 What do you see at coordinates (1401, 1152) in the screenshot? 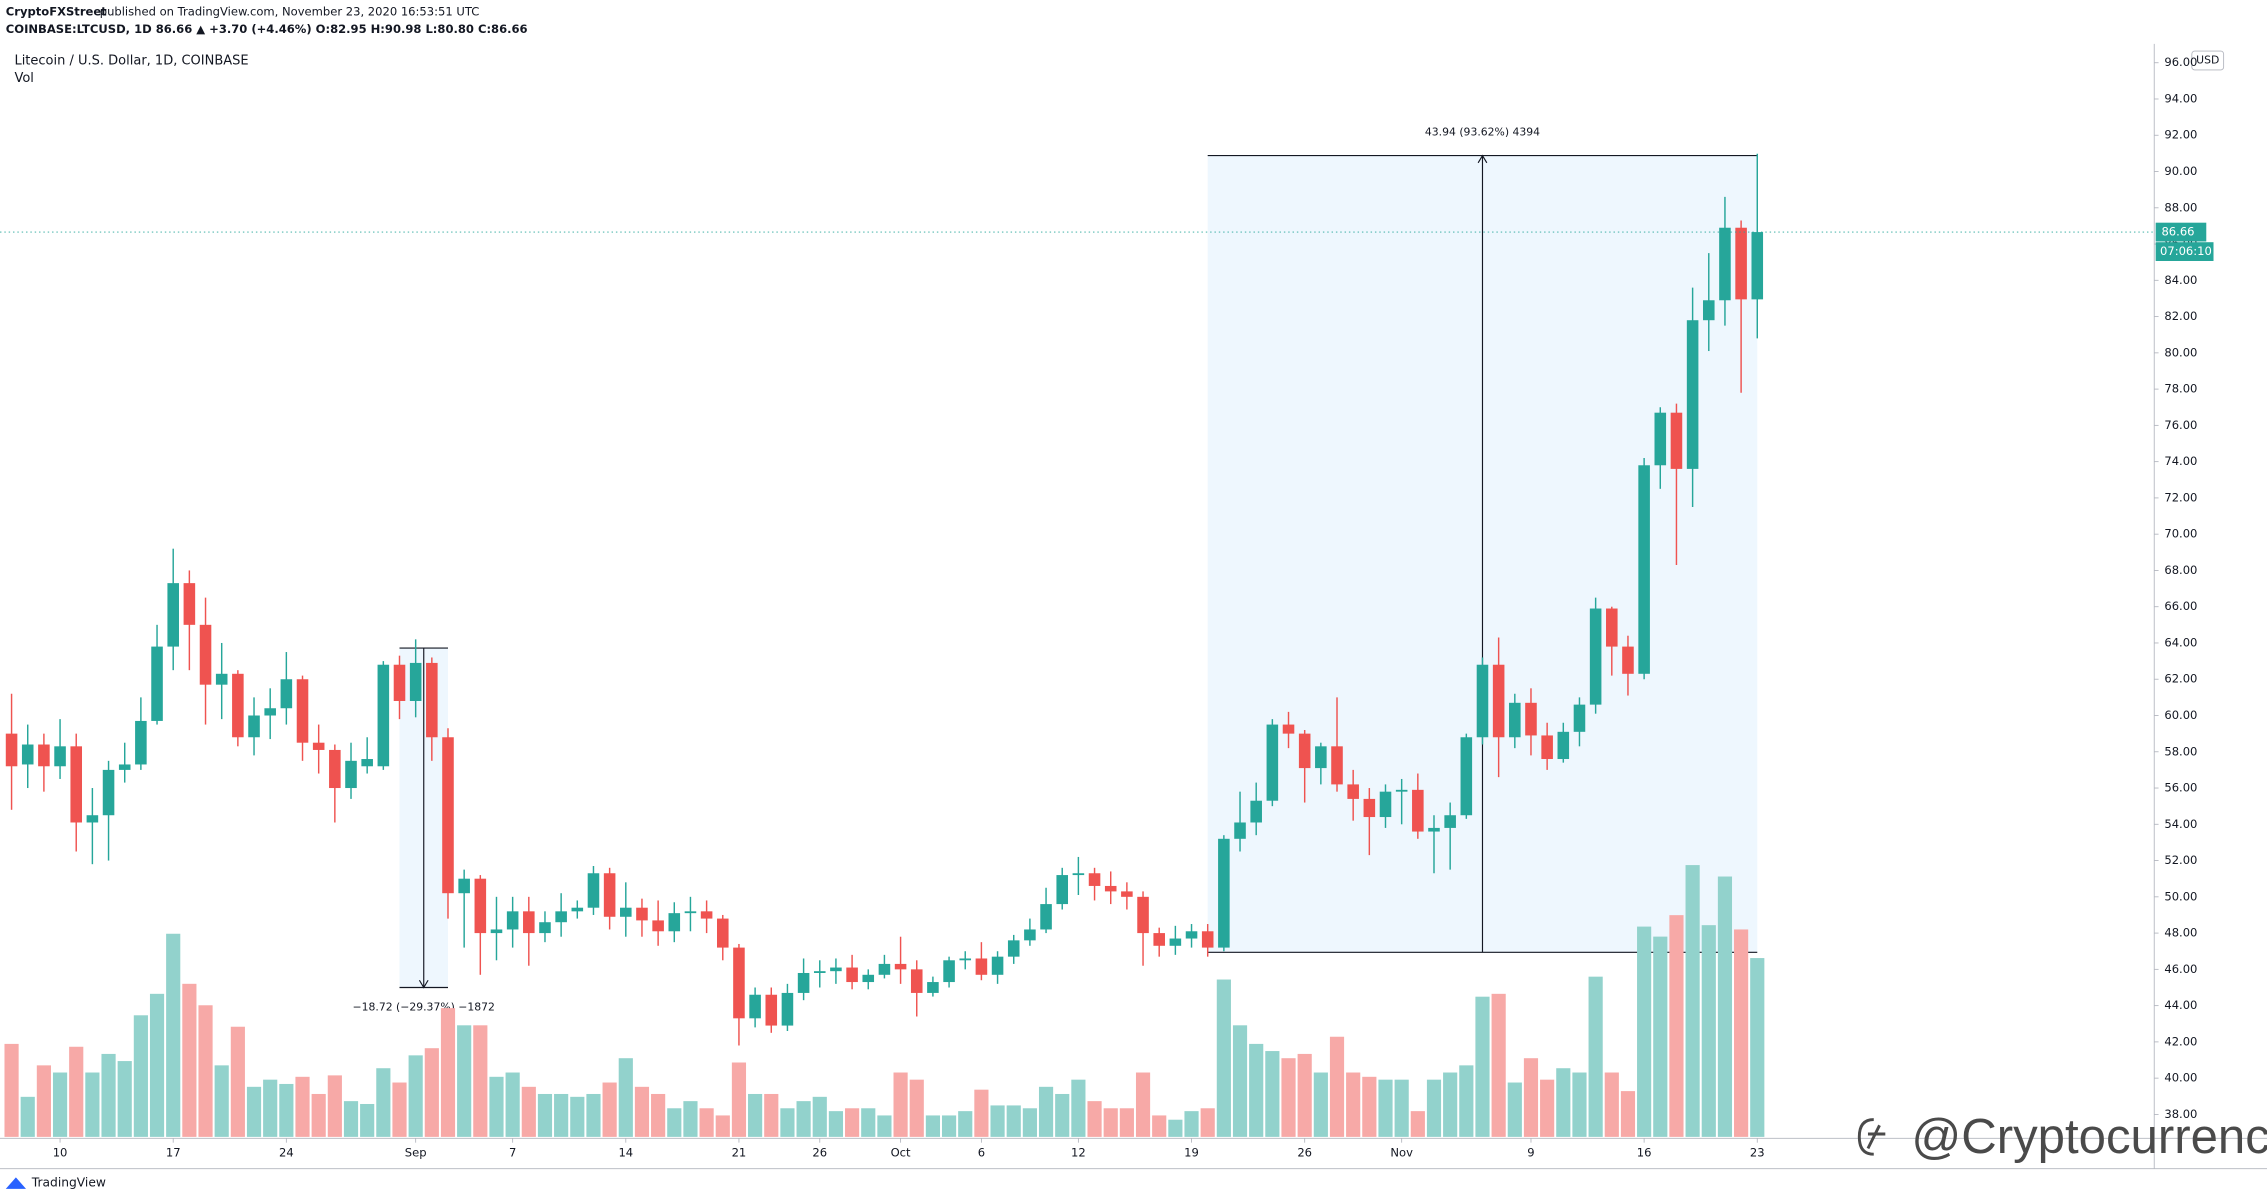
I see `x-tick-label: Nov` at bounding box center [1401, 1152].